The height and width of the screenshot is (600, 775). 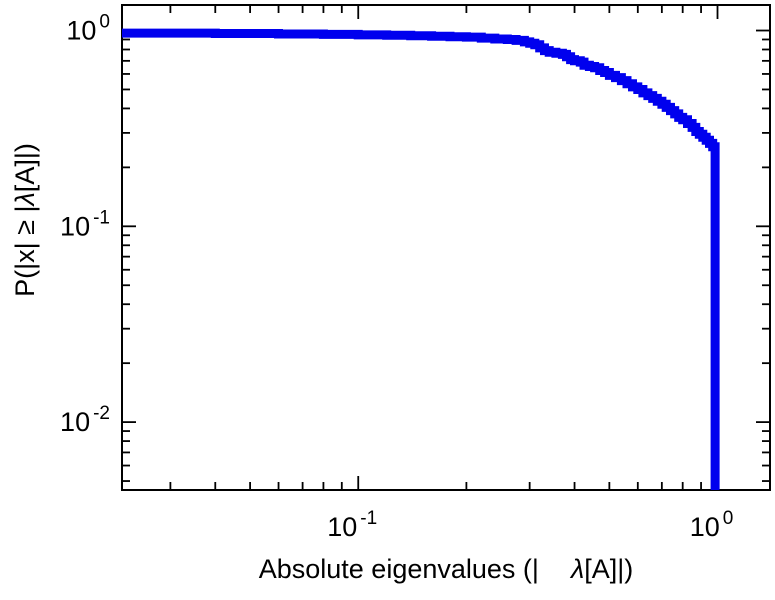 I want to click on x-axis-label: Absolute eigenvalues (| λ[A]|), so click(x=446, y=569).